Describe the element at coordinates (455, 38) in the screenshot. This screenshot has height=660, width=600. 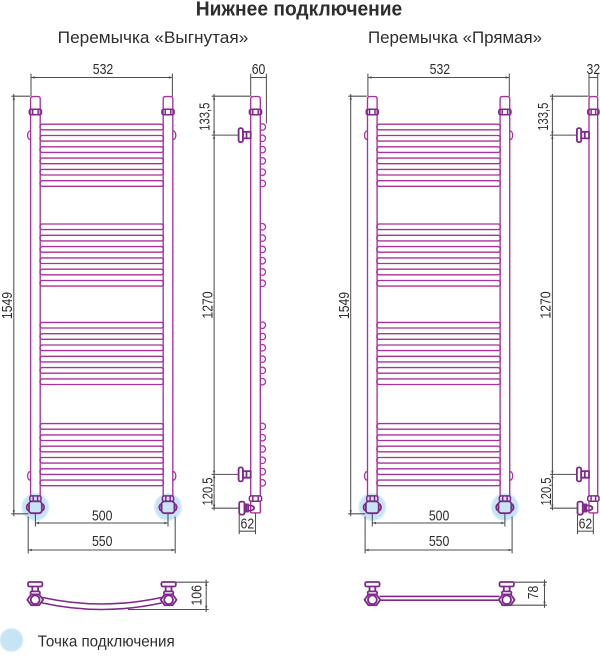
I see `svg-text: Перемычка «Прямая»` at that location.